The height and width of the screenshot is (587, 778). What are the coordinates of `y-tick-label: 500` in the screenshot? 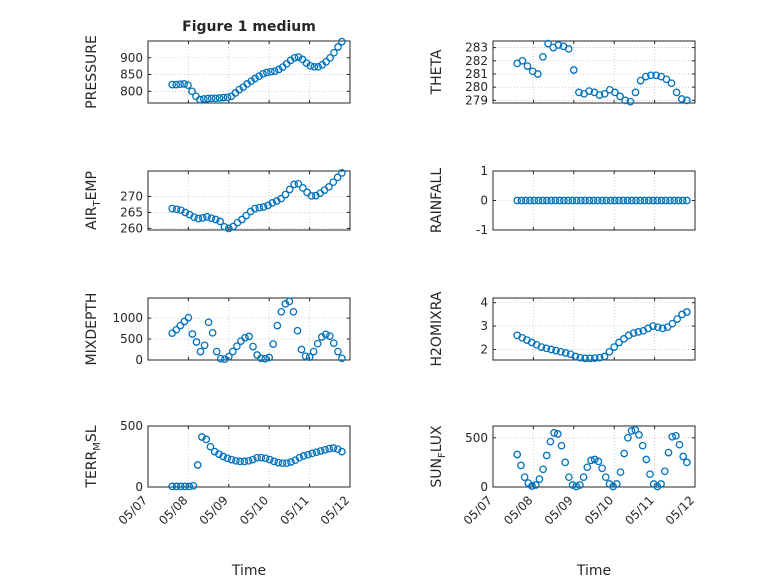 It's located at (476, 438).